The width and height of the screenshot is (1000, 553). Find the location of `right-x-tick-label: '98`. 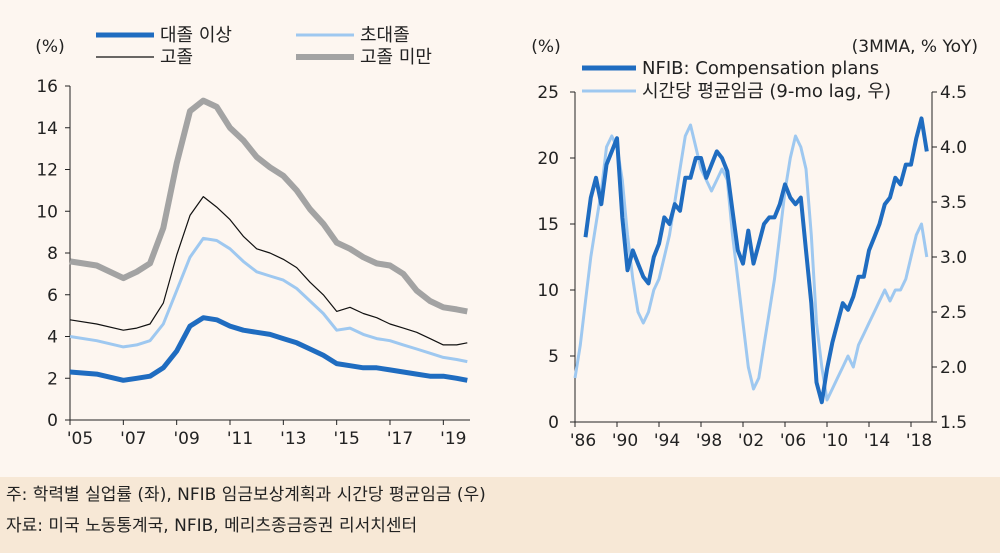

right-x-tick-label: '98 is located at coordinates (709, 441).